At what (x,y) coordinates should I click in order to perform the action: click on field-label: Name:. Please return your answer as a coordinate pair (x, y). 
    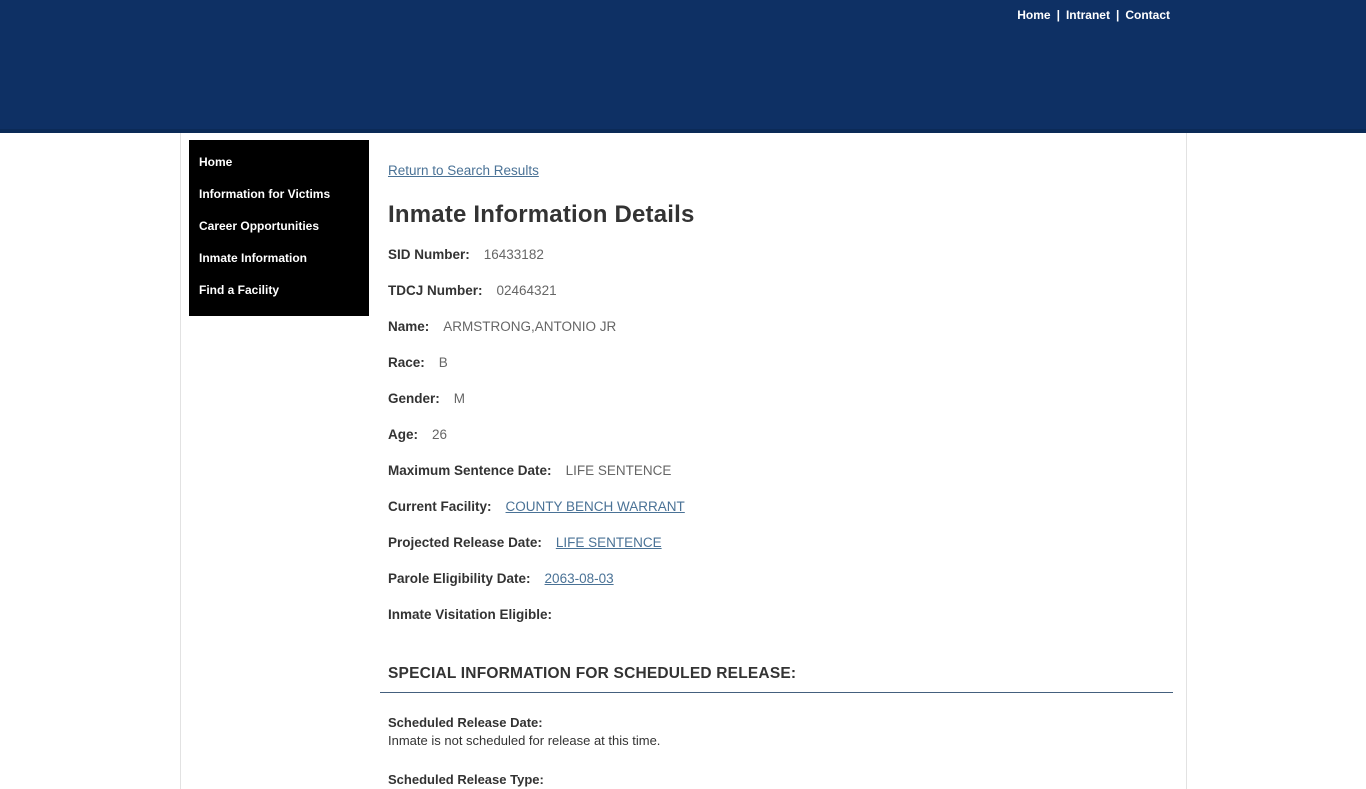
    Looking at the image, I should click on (409, 326).